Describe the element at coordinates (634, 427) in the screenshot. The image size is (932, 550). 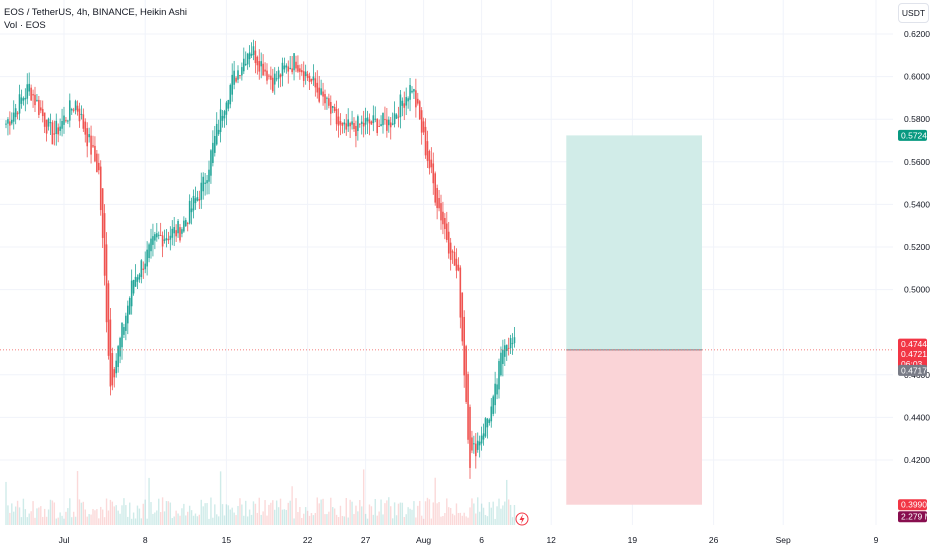
I see `loss-zone` at that location.